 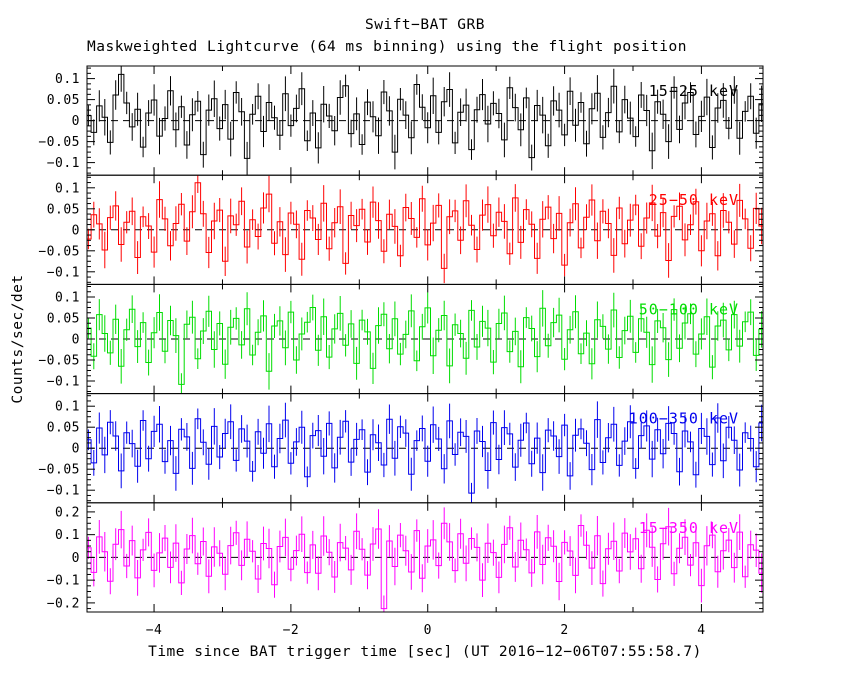 What do you see at coordinates (425, 25) in the screenshot?
I see `plot-title: Swift−BAT GRB` at bounding box center [425, 25].